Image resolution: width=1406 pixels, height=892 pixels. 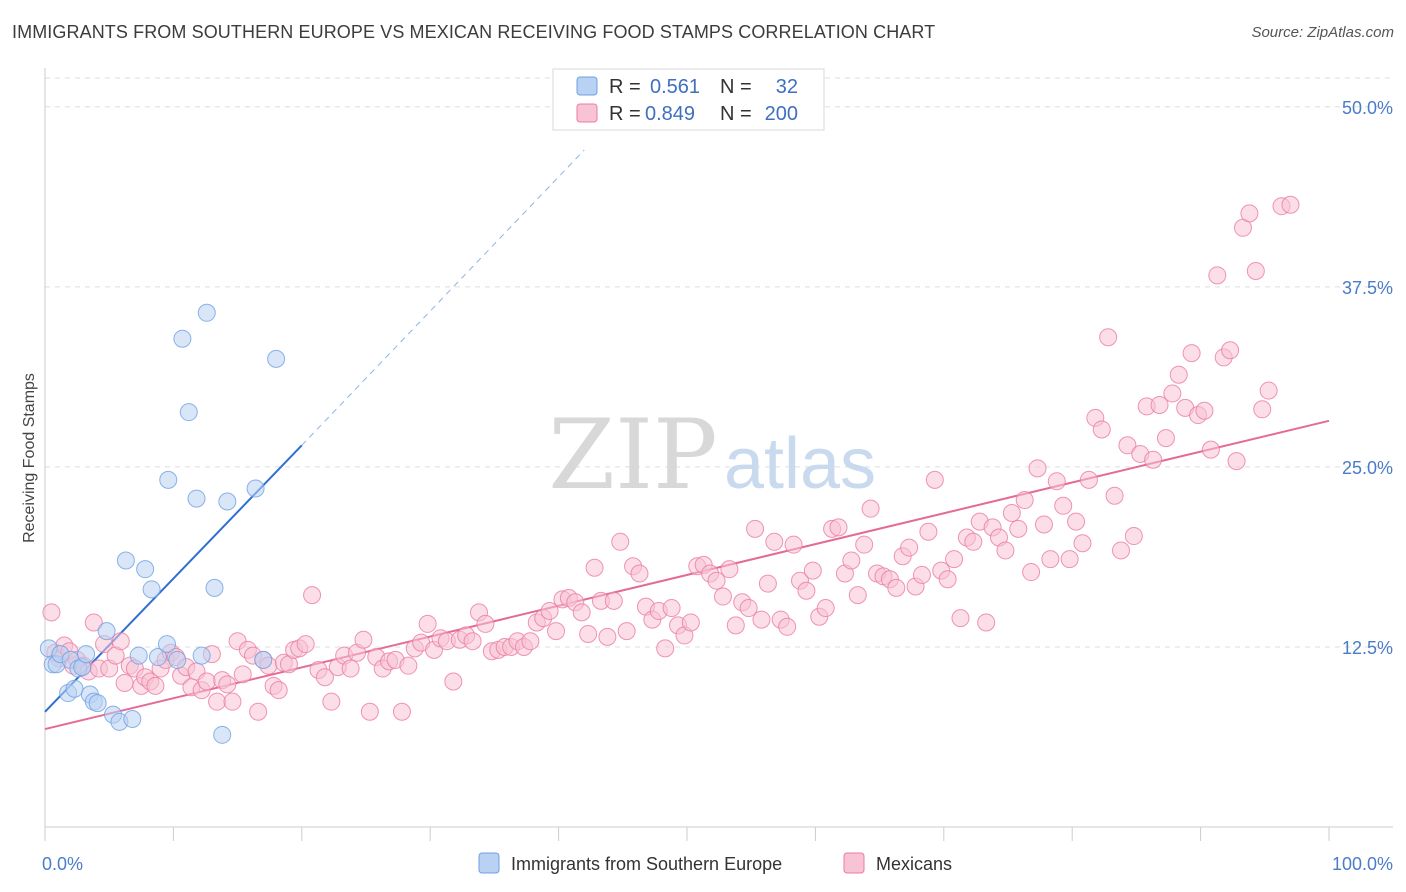 What do you see at coordinates (787, 87) in the screenshot?
I see `stats-legend-n-1: 32` at bounding box center [787, 87].